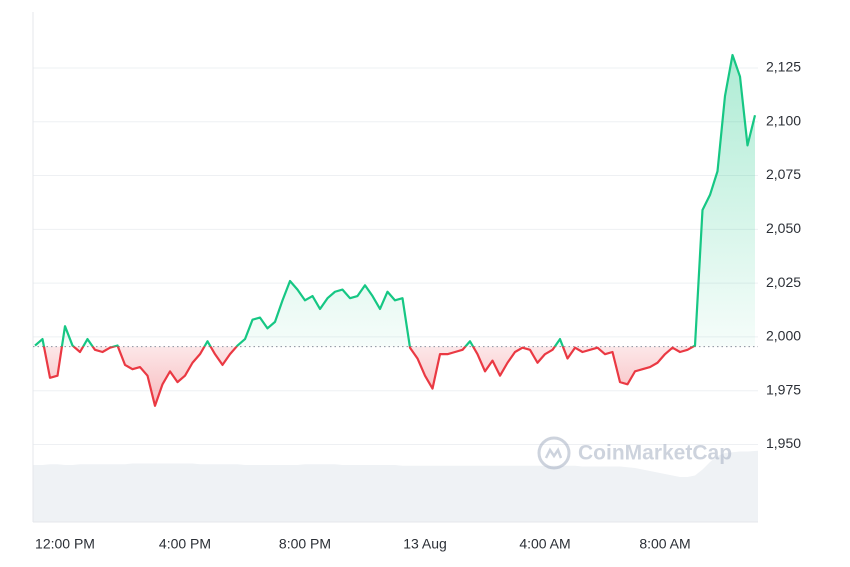 The height and width of the screenshot is (567, 850). What do you see at coordinates (783, 228) in the screenshot?
I see `y-tick-label: 2,050` at bounding box center [783, 228].